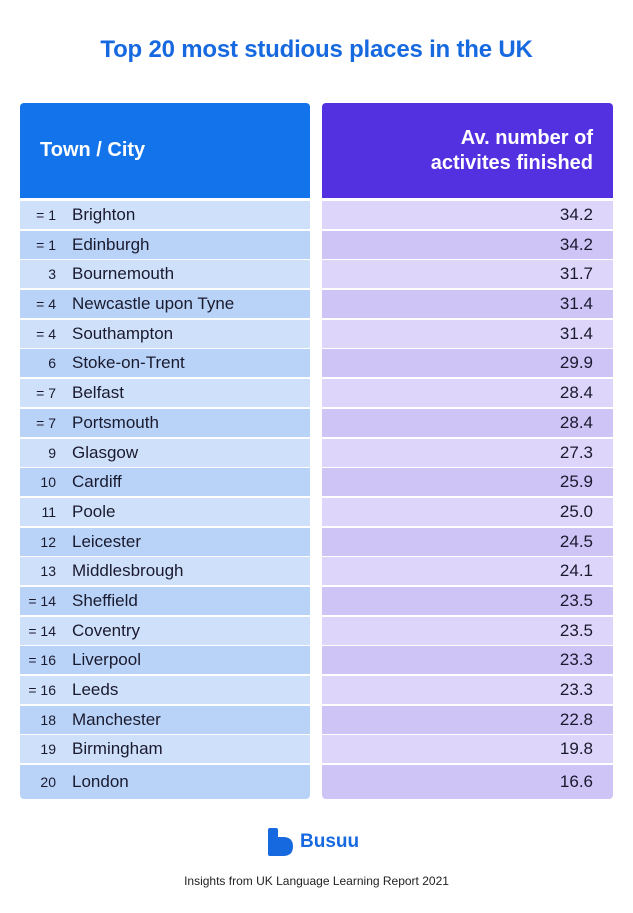 This screenshot has height=913, width=633. I want to click on table-row: 25.0, so click(467, 511).